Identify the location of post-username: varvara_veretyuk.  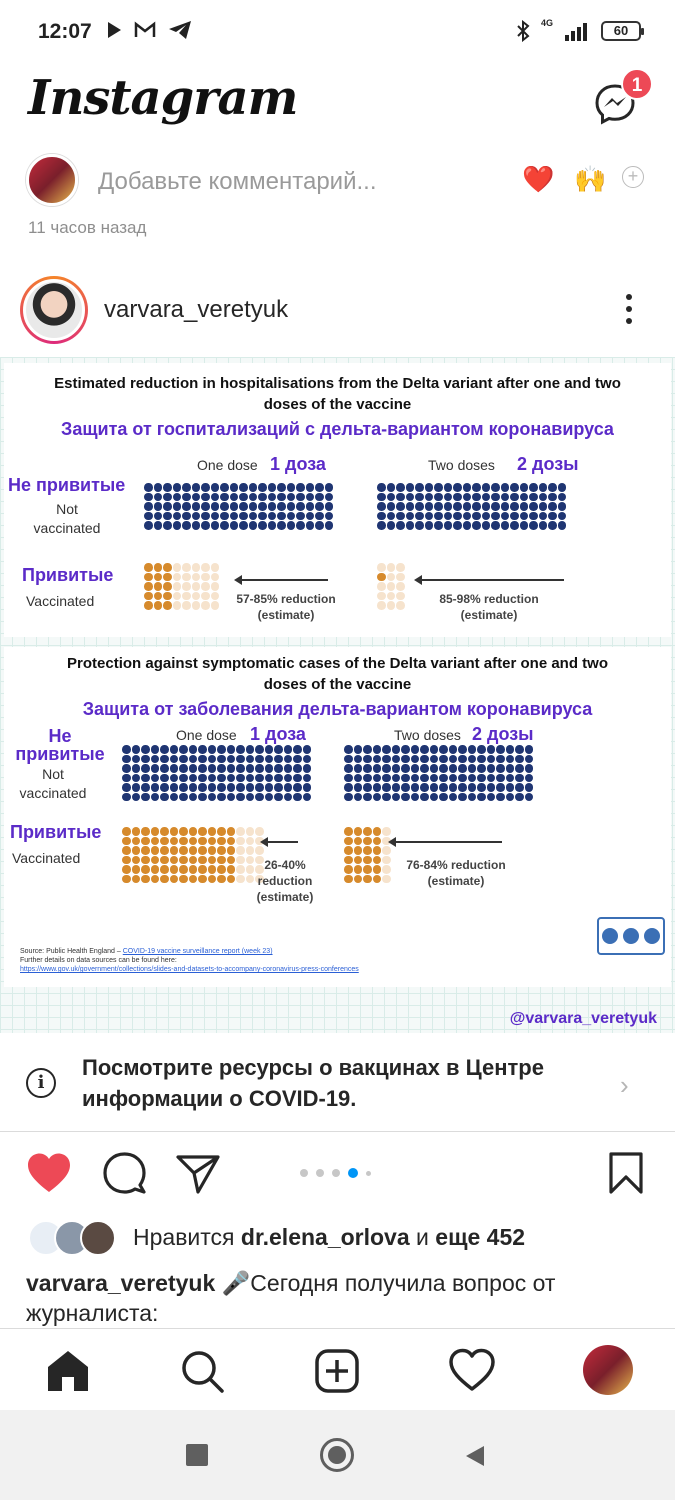
(196, 309).